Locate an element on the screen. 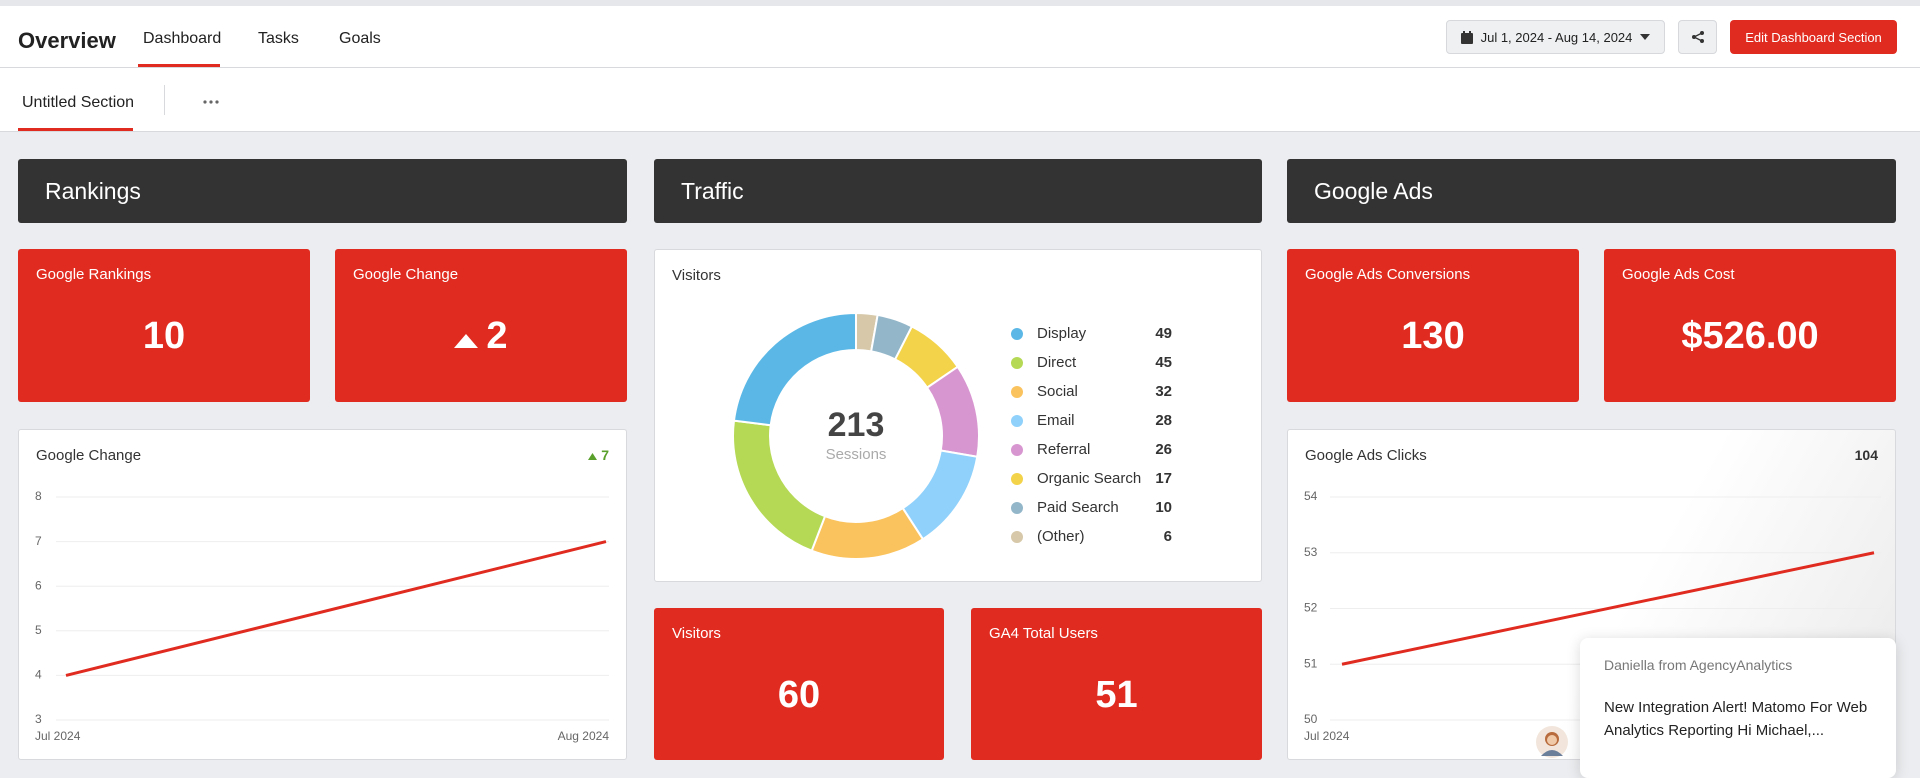 The image size is (1920, 778). kpi-value: 130 is located at coordinates (1433, 336).